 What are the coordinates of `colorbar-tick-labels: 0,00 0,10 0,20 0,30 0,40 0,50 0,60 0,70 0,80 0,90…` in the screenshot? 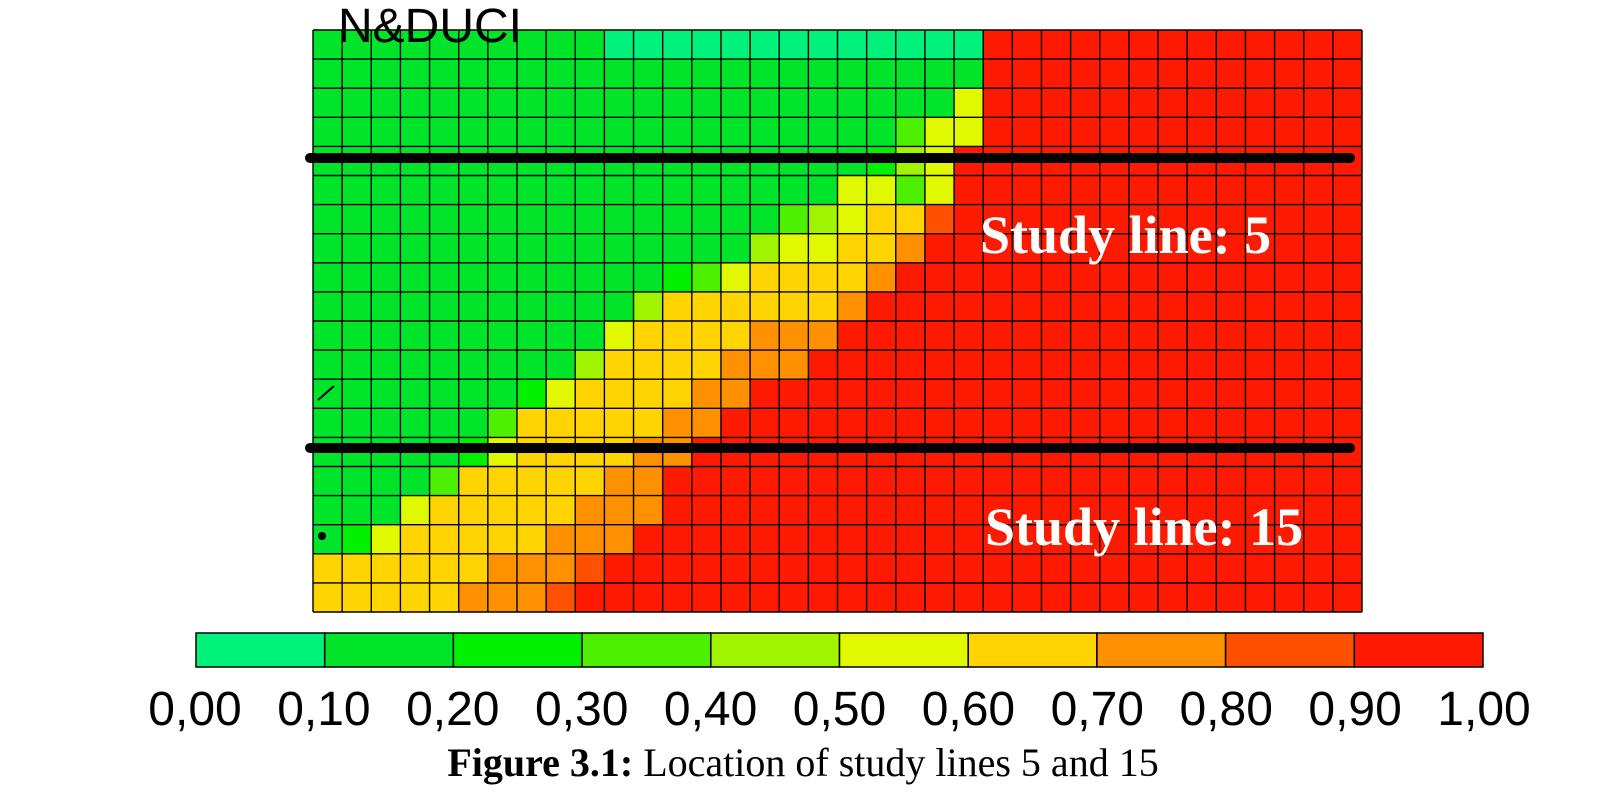 It's located at (839, 709).